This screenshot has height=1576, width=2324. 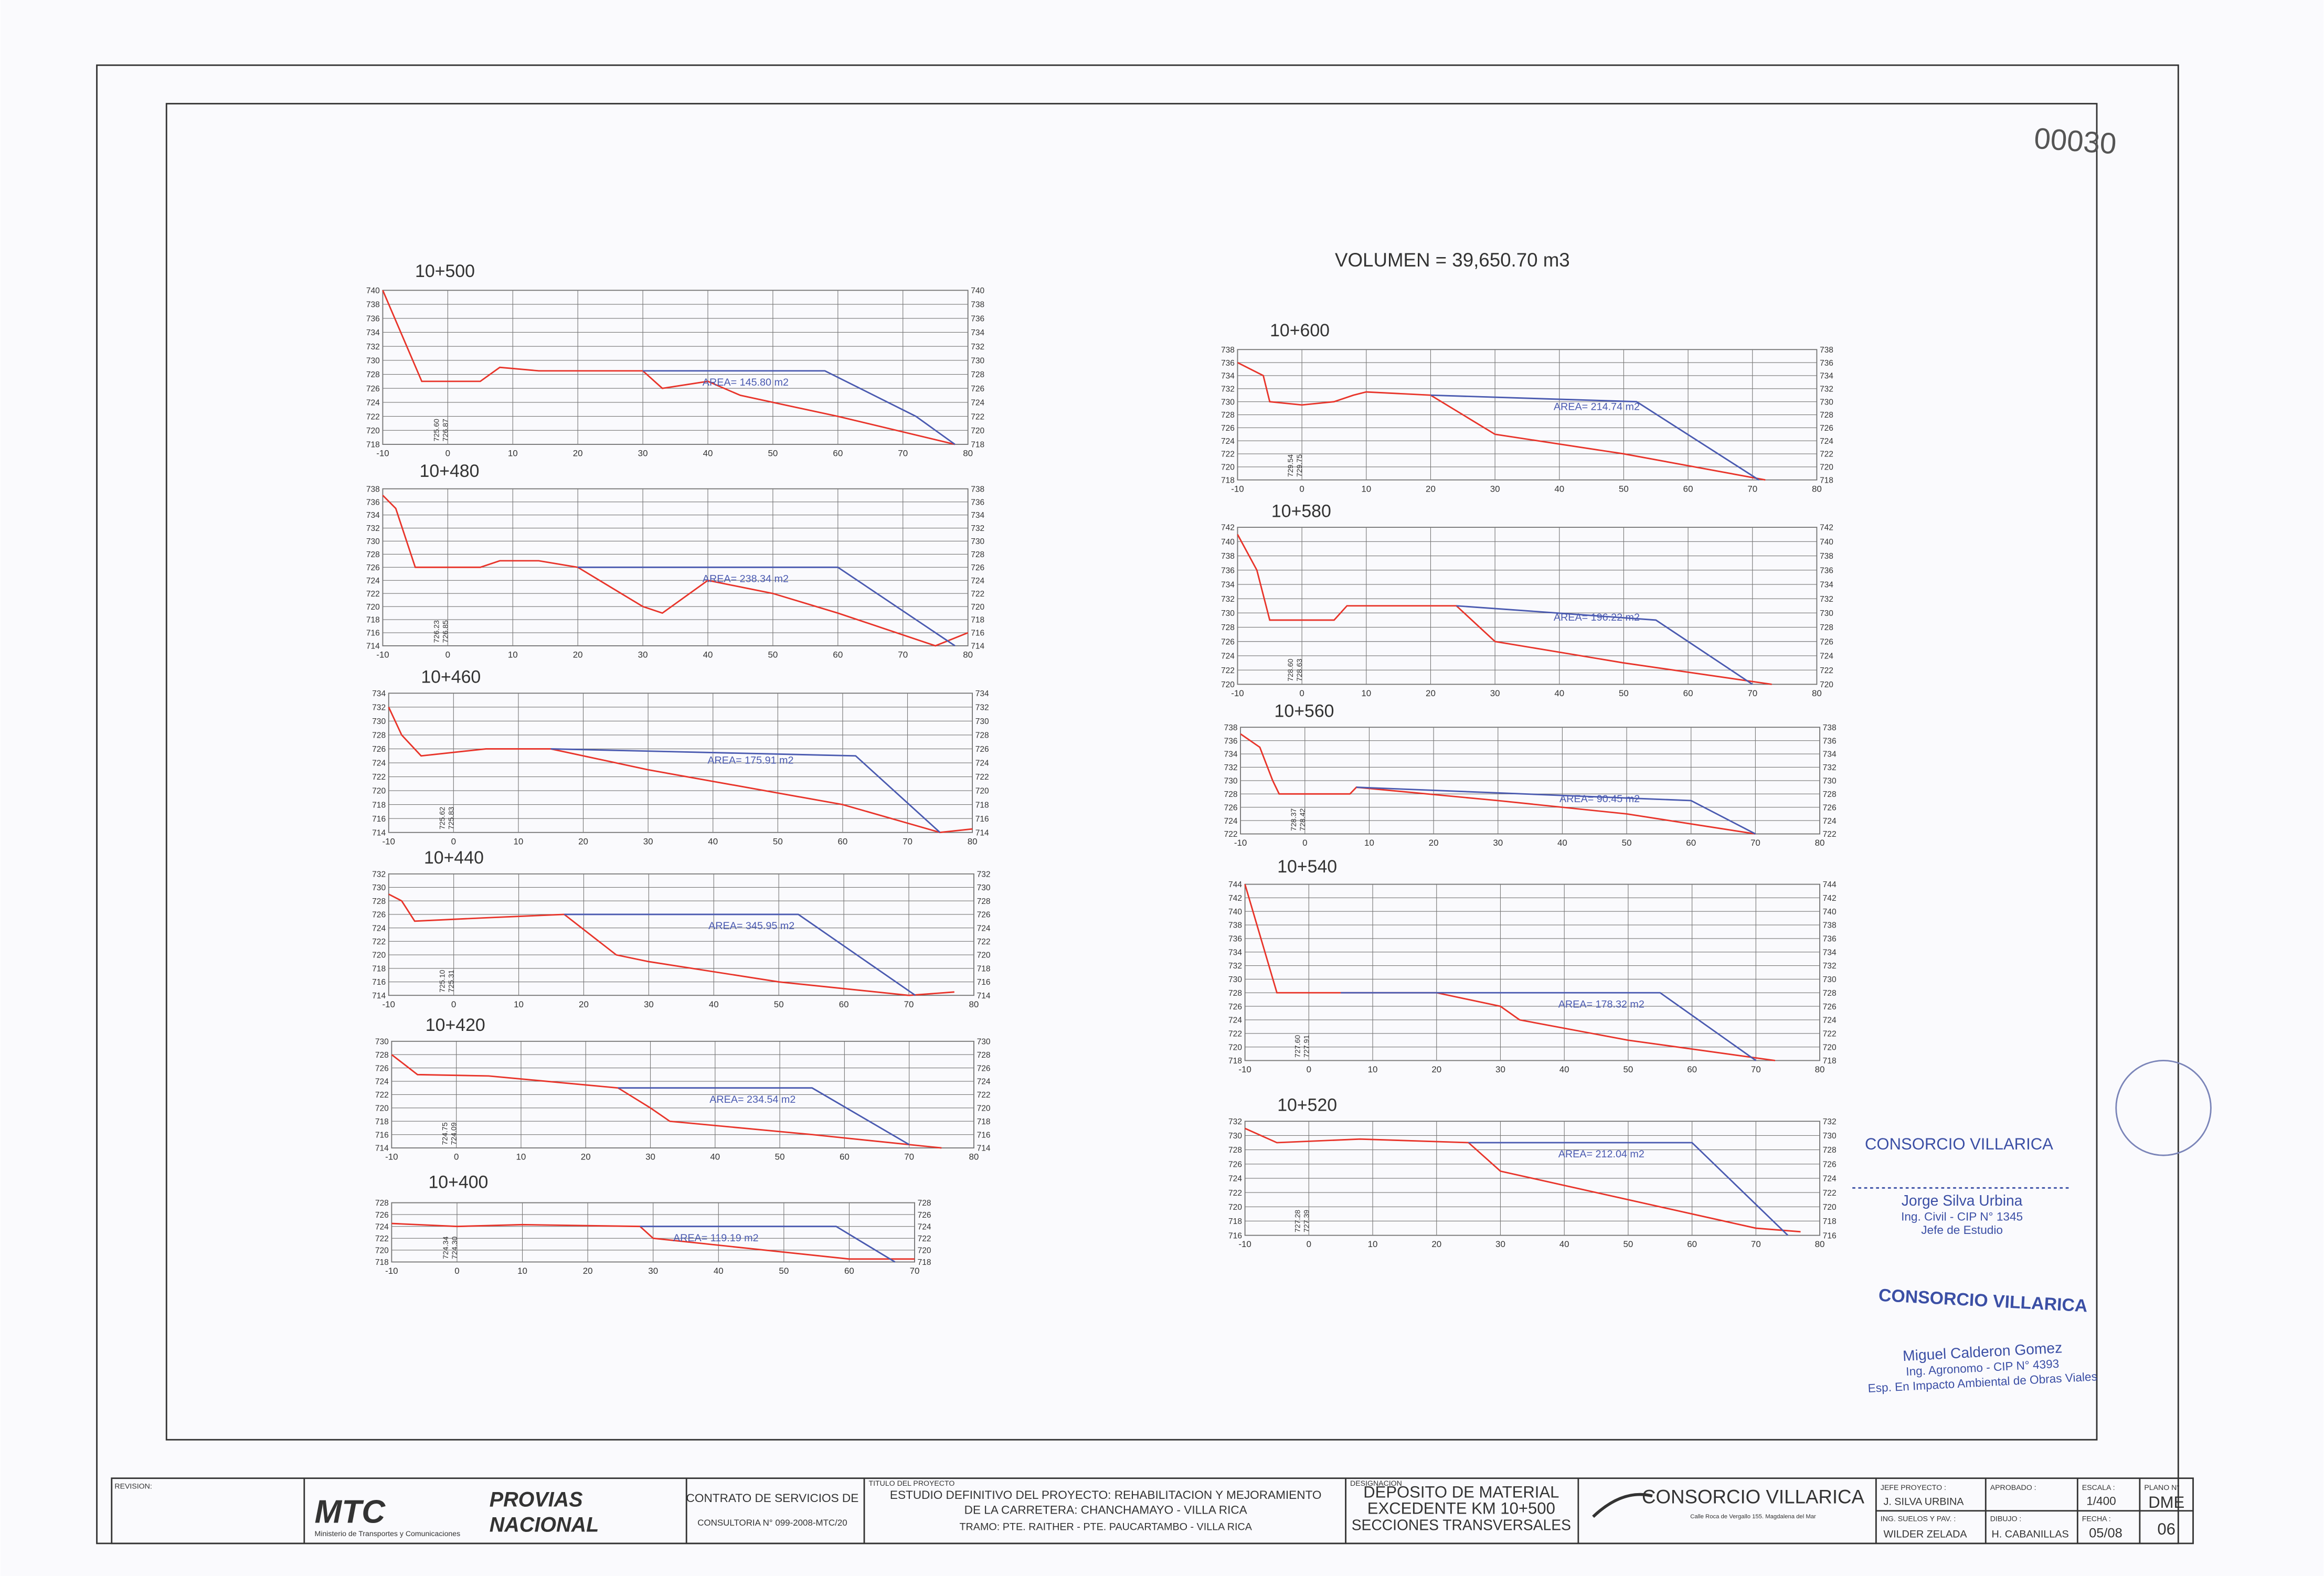 What do you see at coordinates (1959, 1144) in the screenshot?
I see `stamp-text: CONSORCIO VILLARICA` at bounding box center [1959, 1144].